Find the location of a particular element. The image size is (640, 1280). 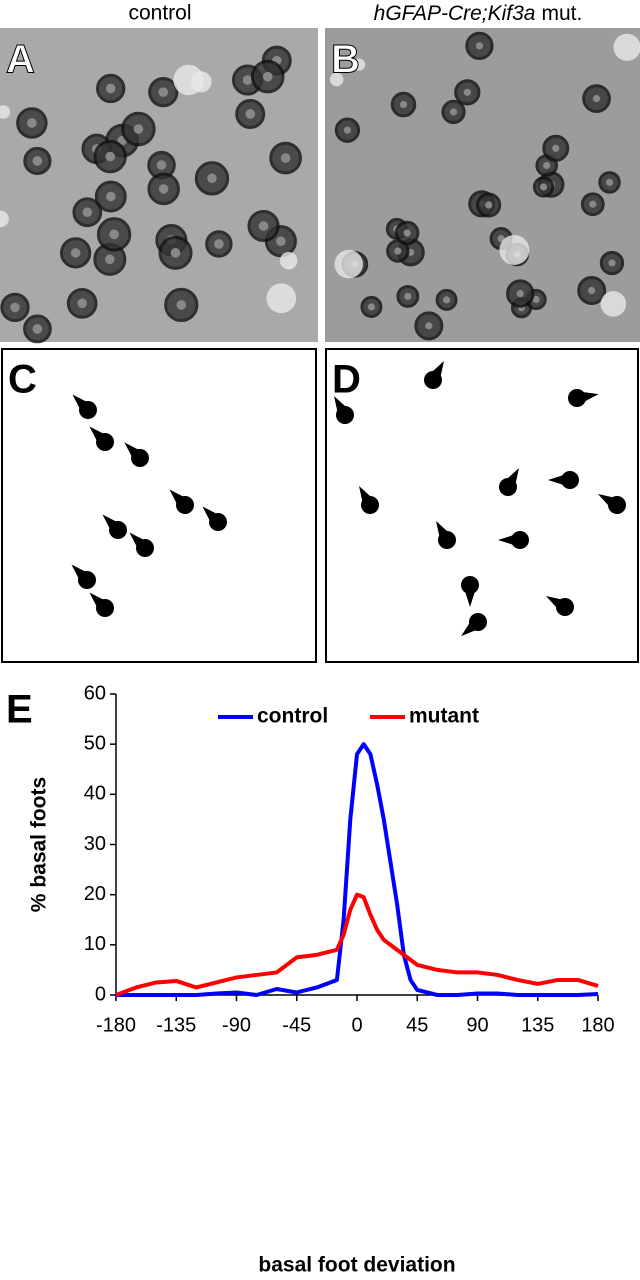

x-tick-label: -90 is located at coordinates (236, 1025).